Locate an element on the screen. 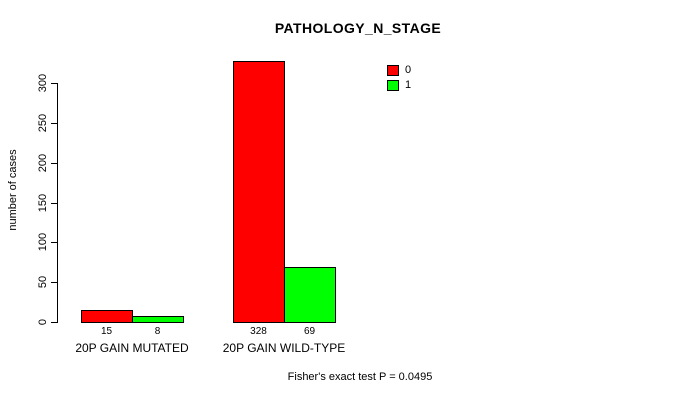 This screenshot has width=690, height=400. bar-value-label: 15 is located at coordinates (106, 331).